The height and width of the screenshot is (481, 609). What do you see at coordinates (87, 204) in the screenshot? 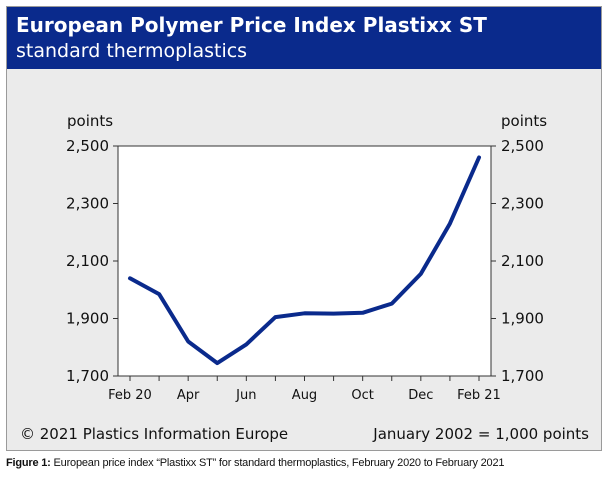
I see `y-tick-label-left: 2,300` at bounding box center [87, 204].